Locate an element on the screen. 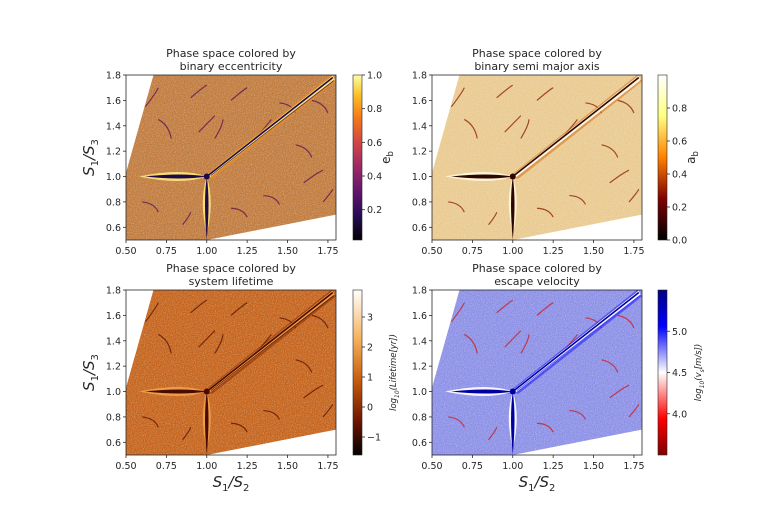  x-axis-label: S1/S2 is located at coordinates (537, 483).